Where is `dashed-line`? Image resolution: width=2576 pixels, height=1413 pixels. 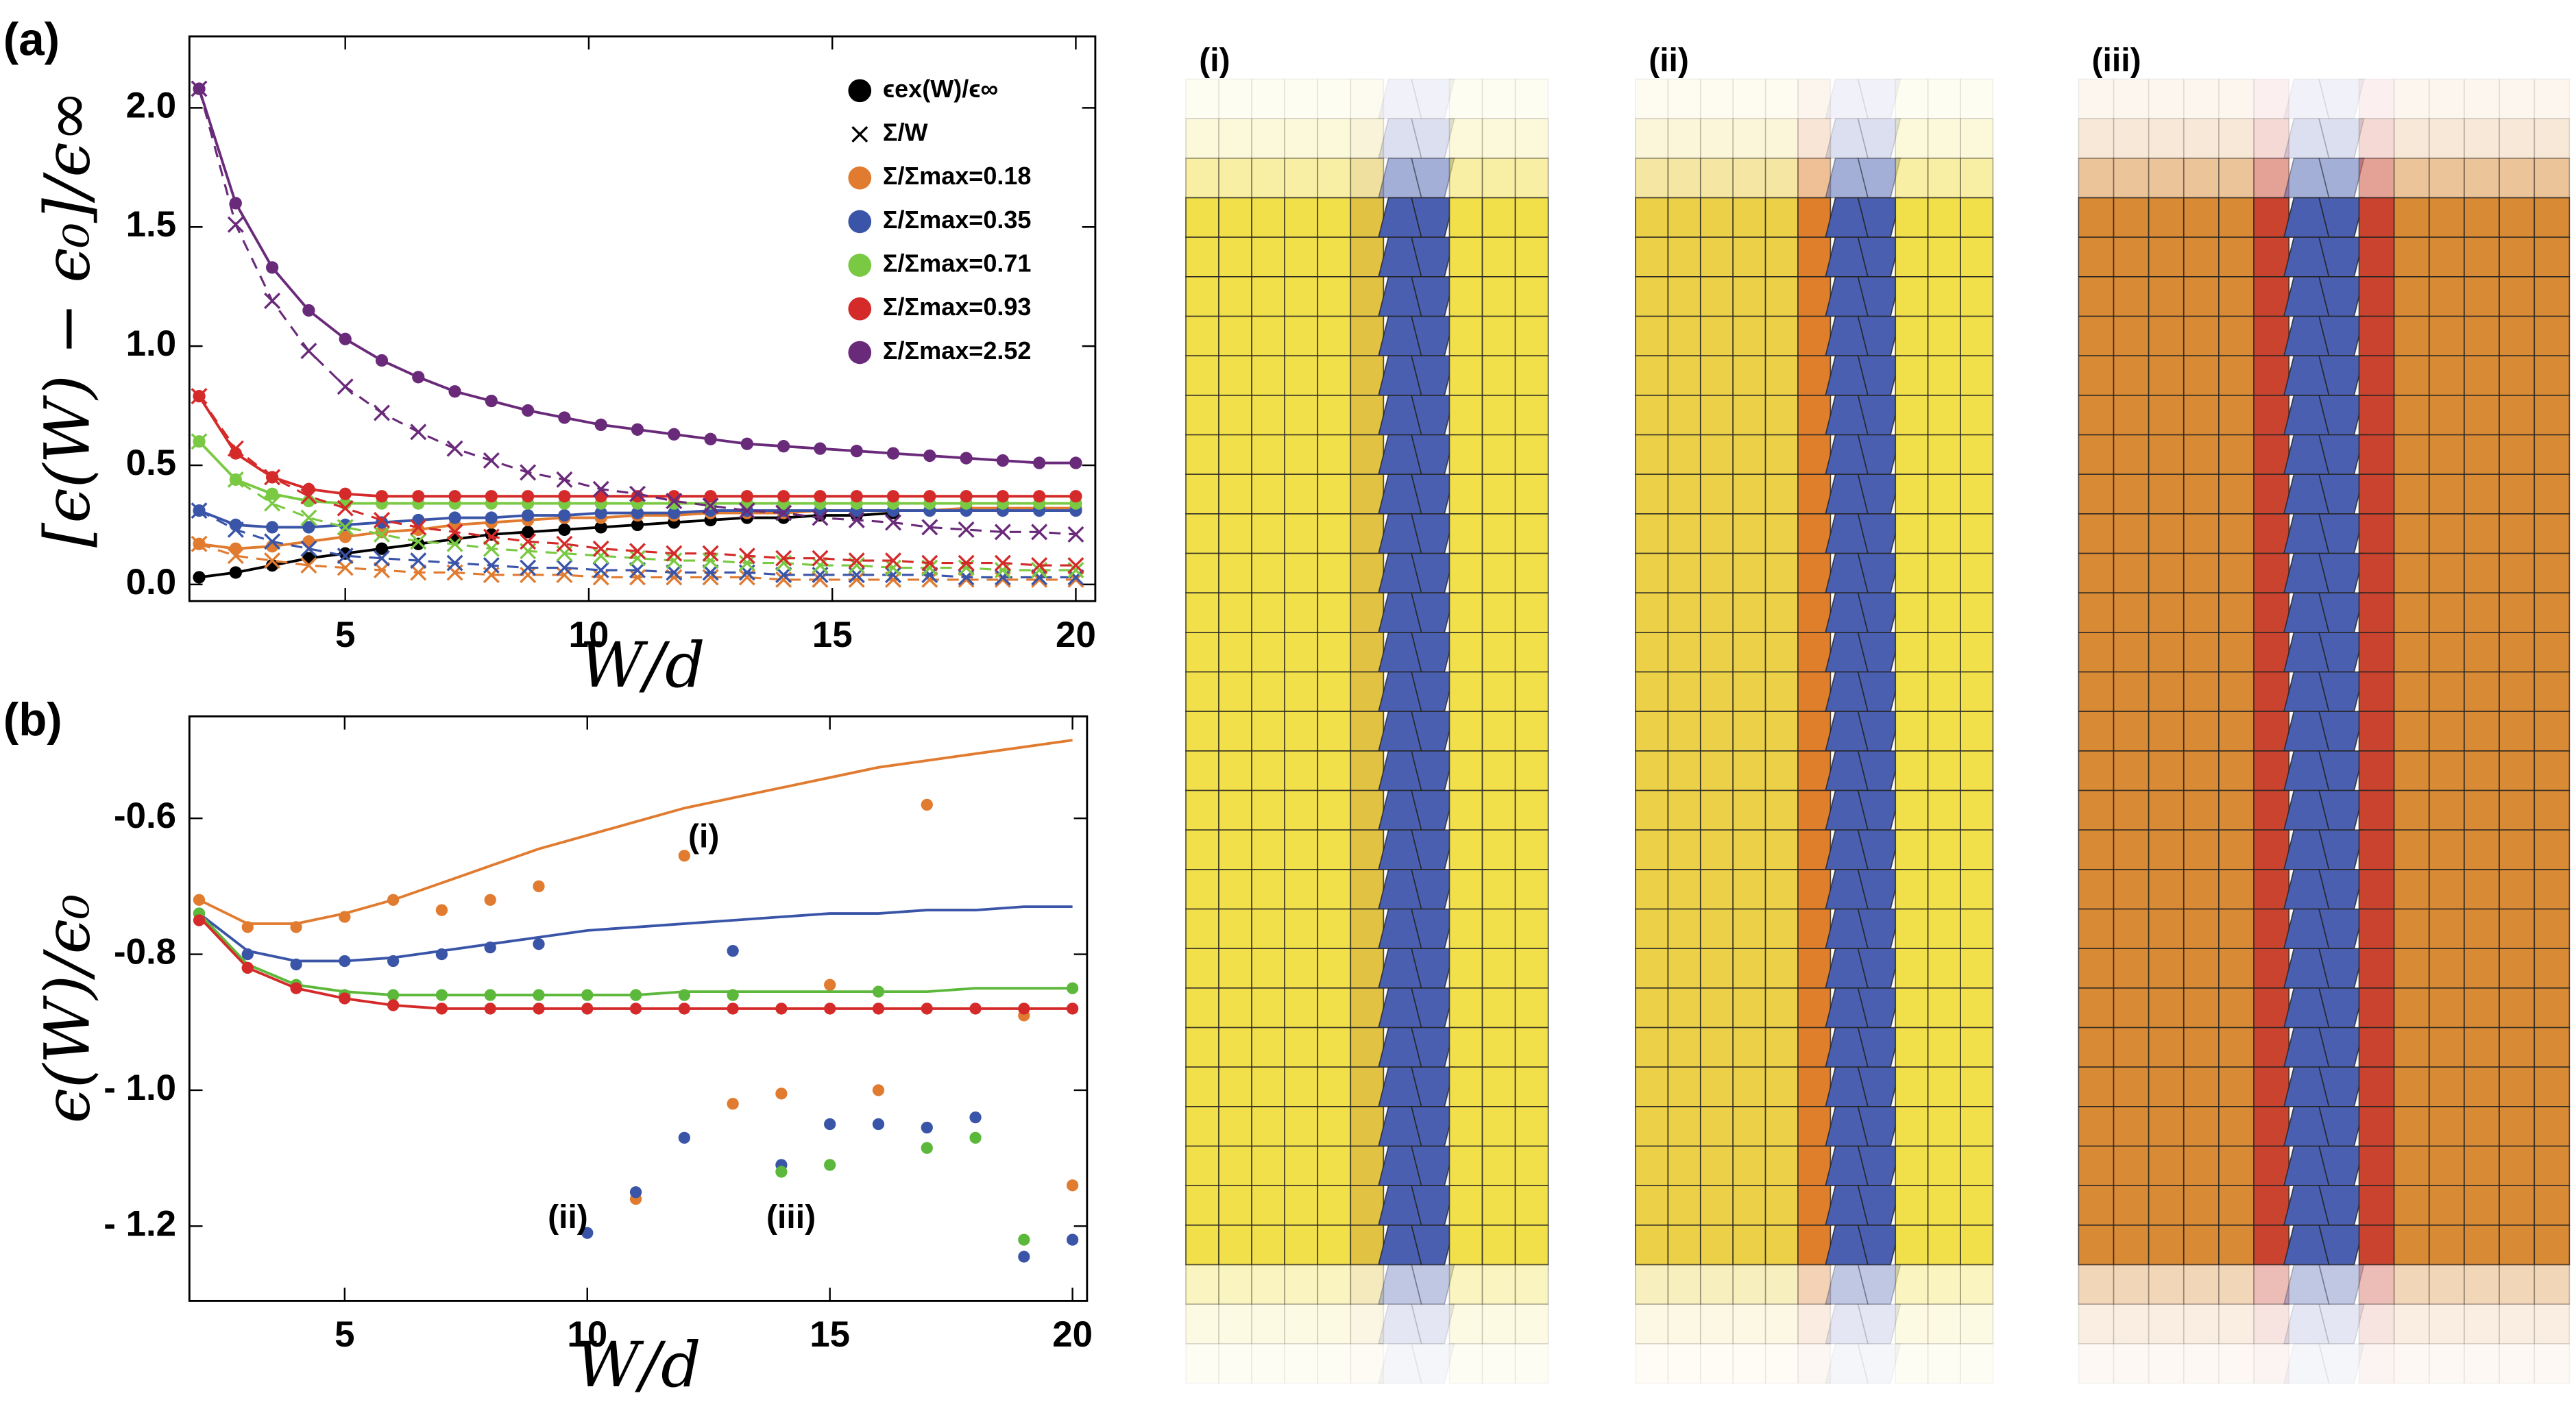 dashed-line is located at coordinates (637, 562).